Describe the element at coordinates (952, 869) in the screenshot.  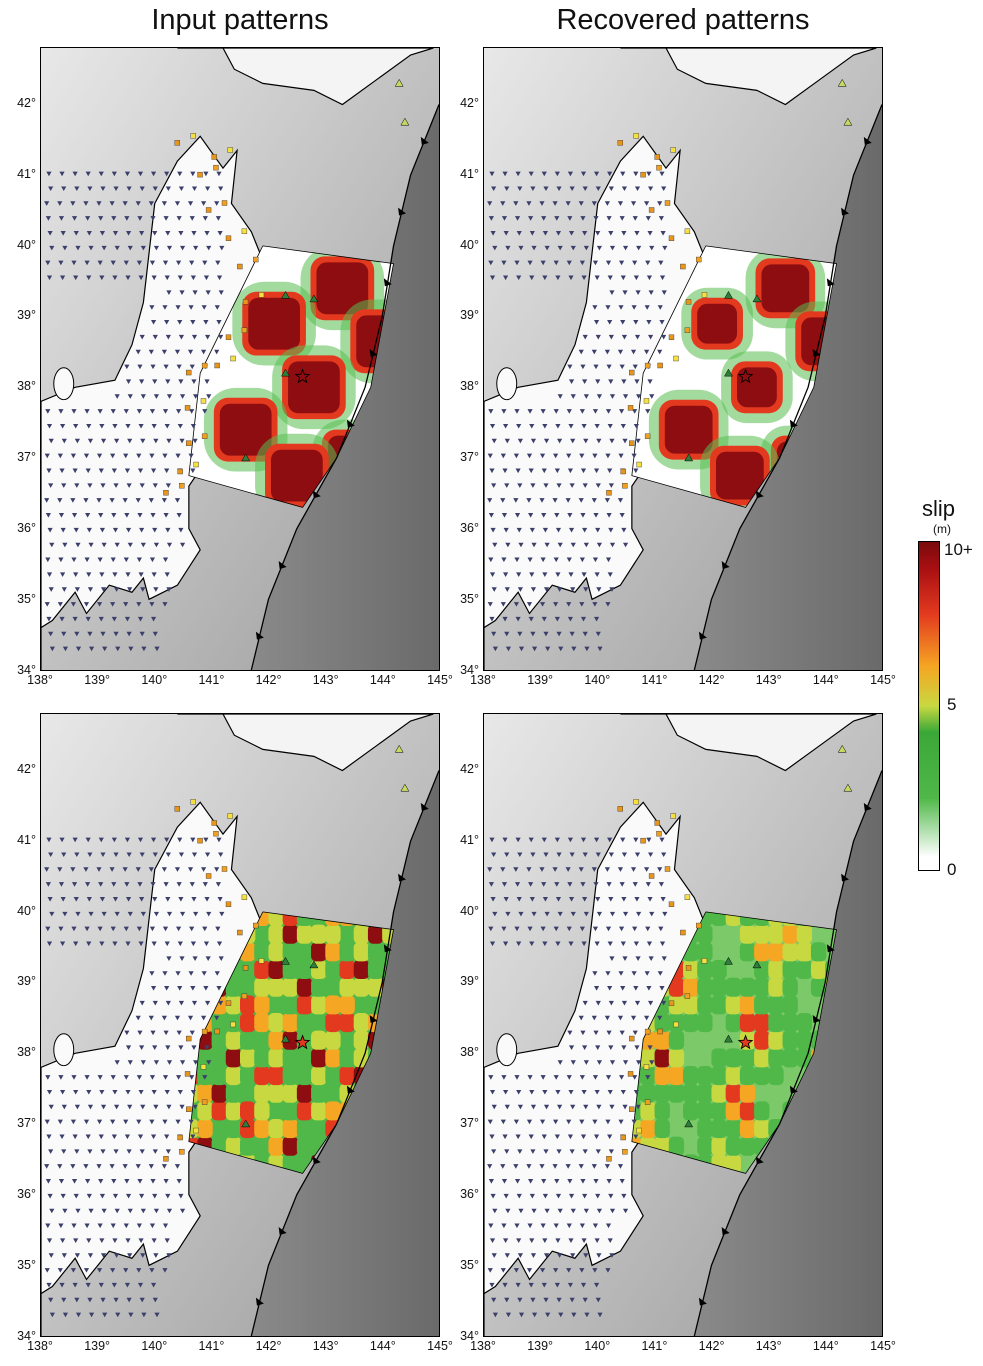
I see `colorbar-label-min: 0` at that location.